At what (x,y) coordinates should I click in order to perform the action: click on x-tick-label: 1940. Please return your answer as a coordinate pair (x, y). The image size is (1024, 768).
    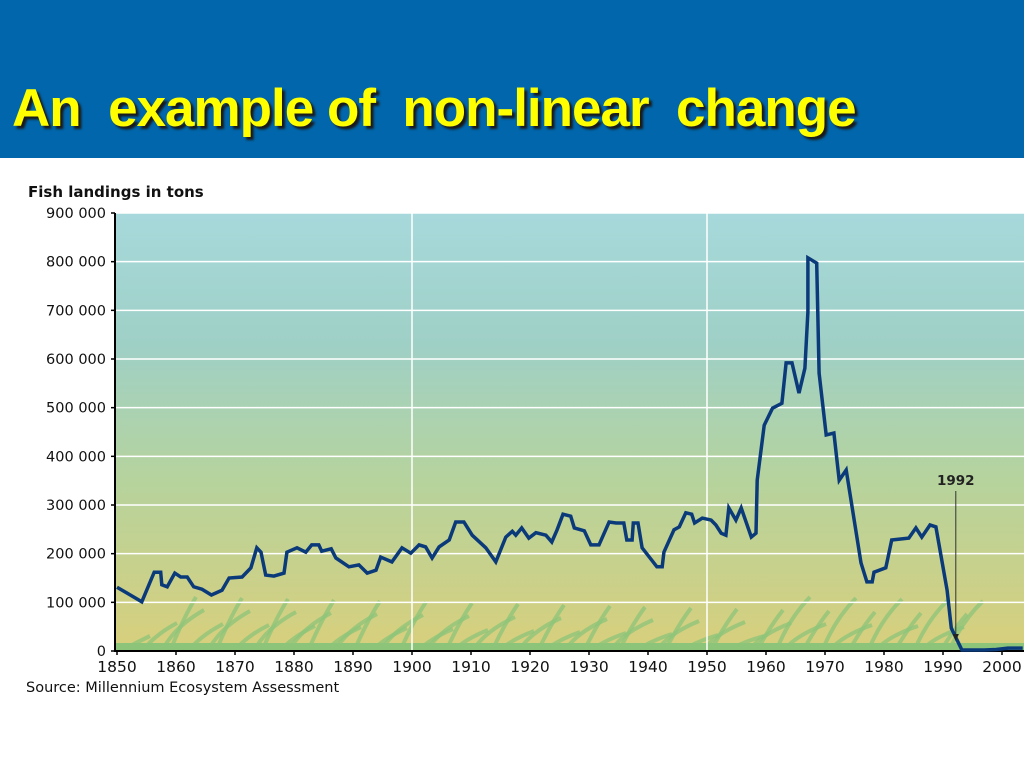
    Looking at the image, I should click on (647, 667).